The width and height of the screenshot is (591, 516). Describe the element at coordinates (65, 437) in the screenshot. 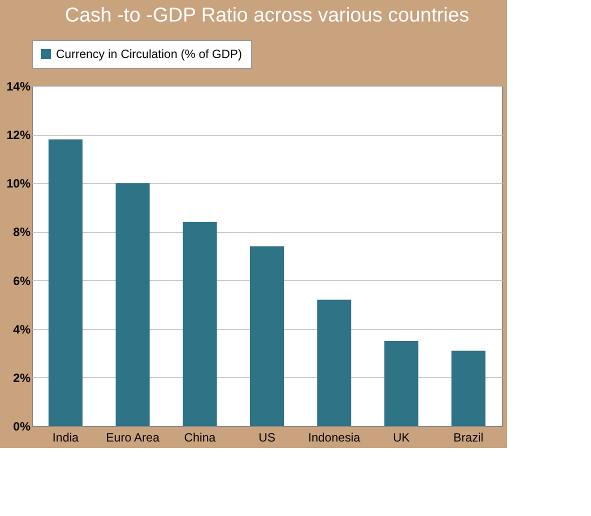

I see `x-tick-label: India` at that location.